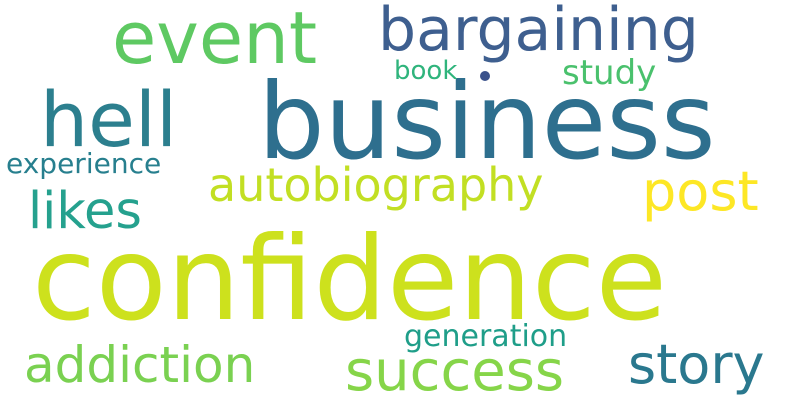 Image resolution: width=800 pixels, height=400 pixels. Describe the element at coordinates (700, 191) in the screenshot. I see `word-post: post` at that location.